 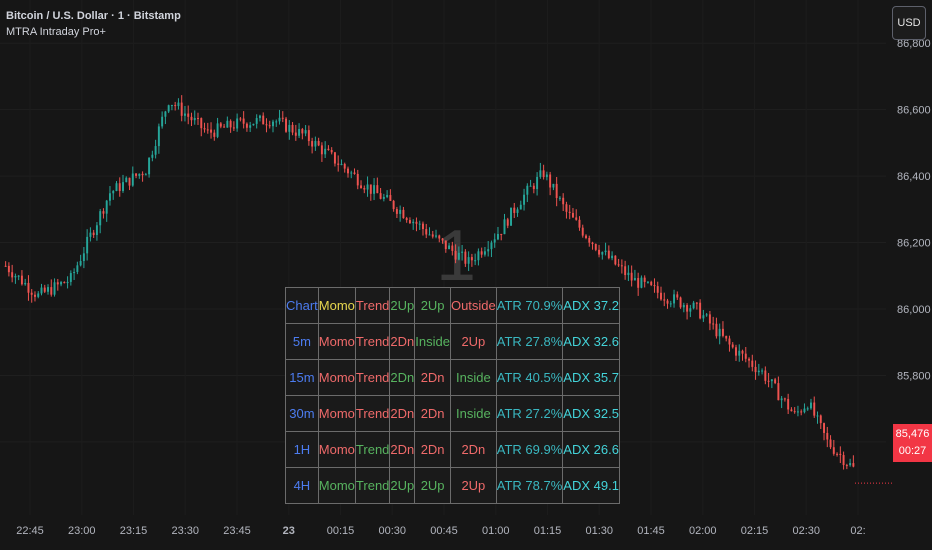 I want to click on x-tick-label: 23:15, so click(x=134, y=531).